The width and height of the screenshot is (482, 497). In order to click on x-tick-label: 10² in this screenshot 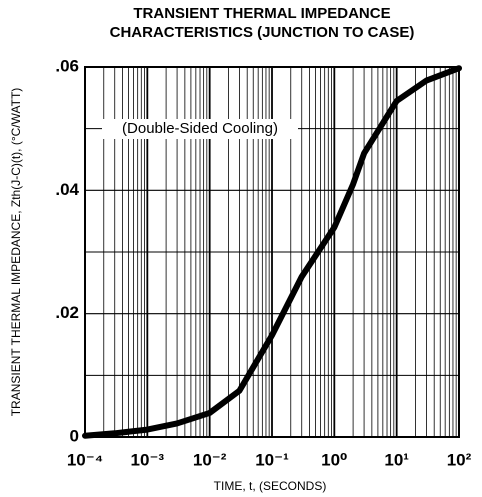, I will do `click(459, 459)`.